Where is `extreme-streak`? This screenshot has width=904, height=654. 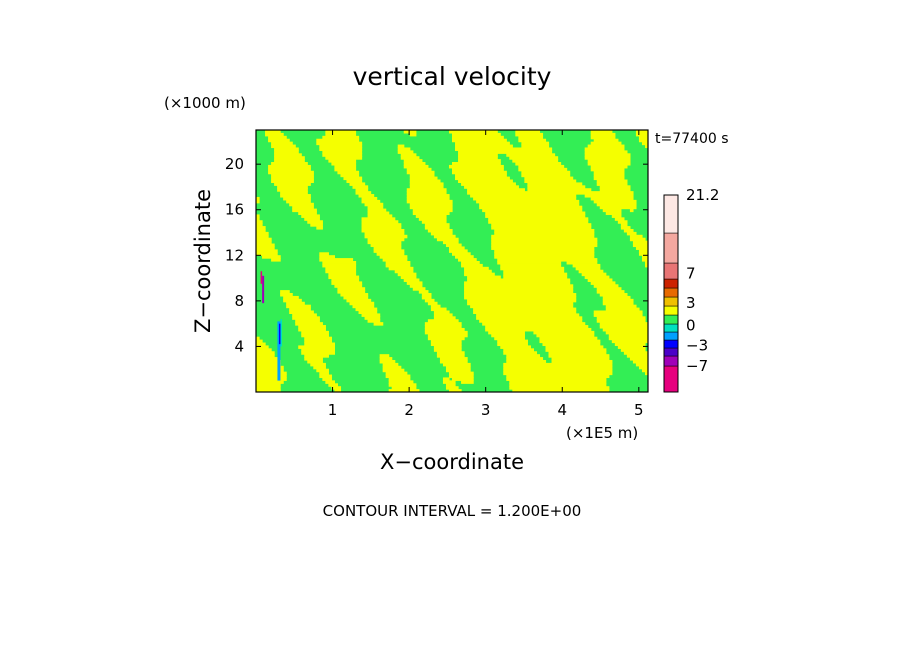
extreme-streak is located at coordinates (261, 277).